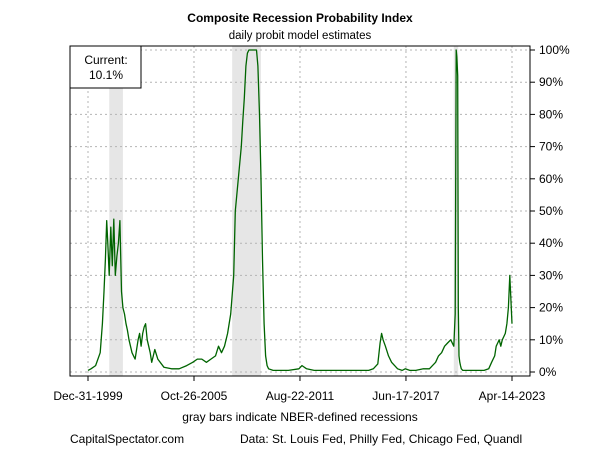 The image size is (600, 450). Describe the element at coordinates (551, 308) in the screenshot. I see `y-tick-label-2: 20%` at that location.